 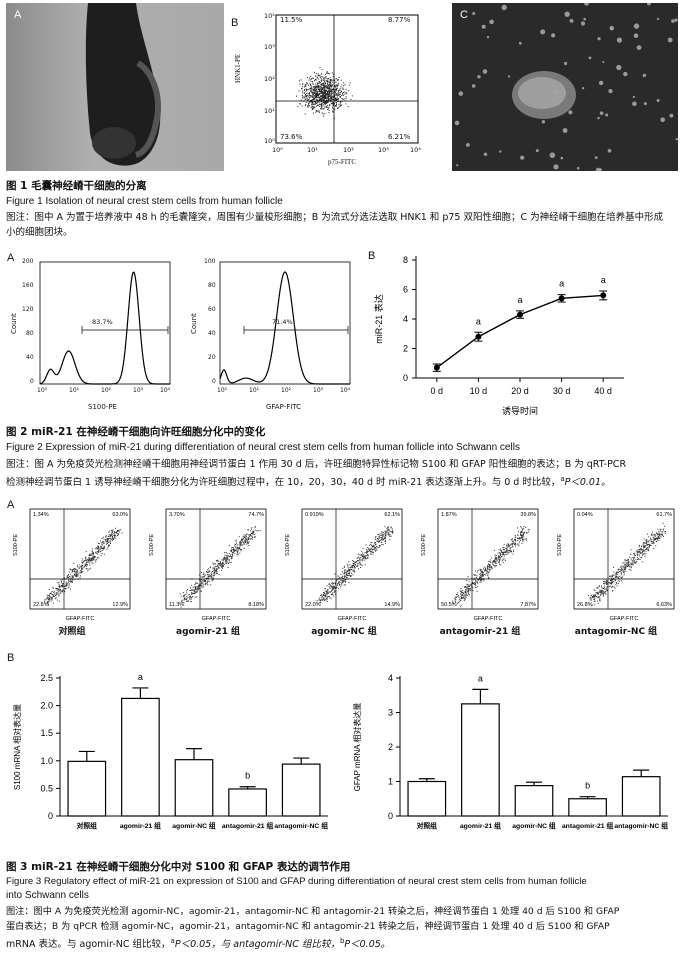 What do you see at coordinates (256, 605) in the screenshot?
I see `quadrant-lr: 8.18%` at bounding box center [256, 605].